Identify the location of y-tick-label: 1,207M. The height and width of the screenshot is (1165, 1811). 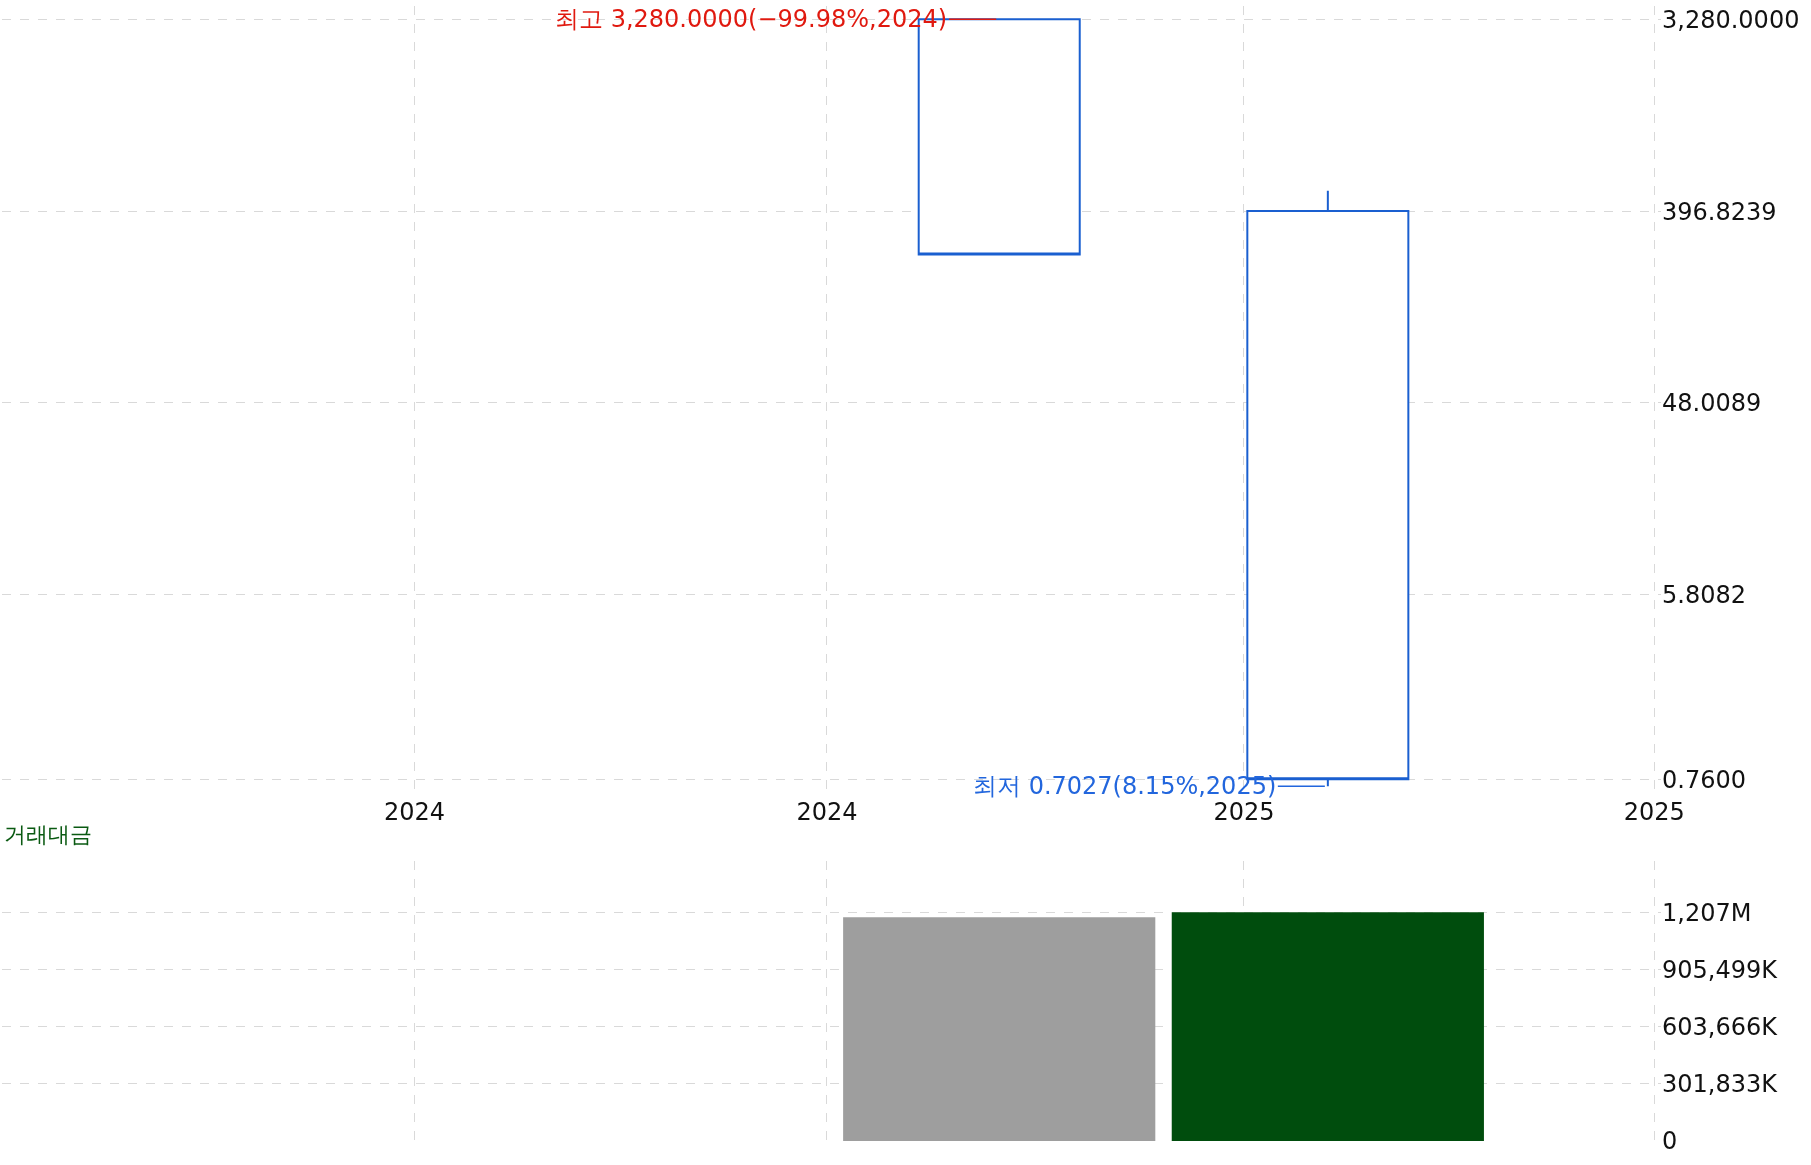
(1707, 912).